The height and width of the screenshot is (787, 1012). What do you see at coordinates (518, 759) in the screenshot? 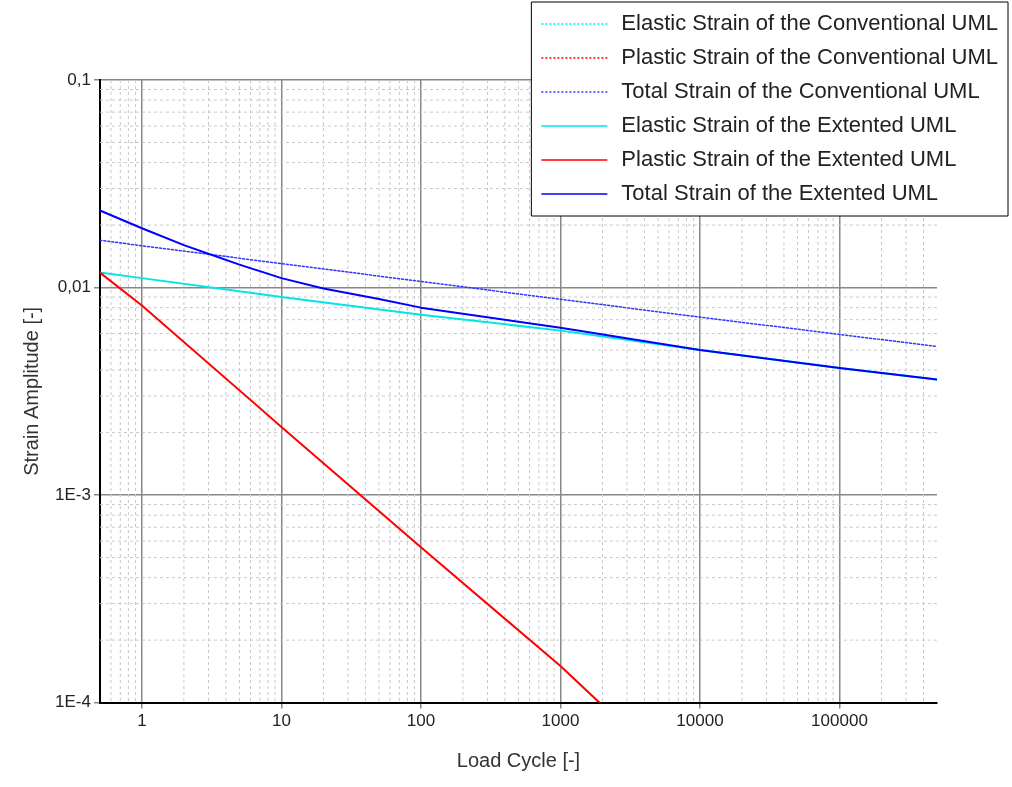
I see `x-axis-title: Load Cycle [-]` at bounding box center [518, 759].